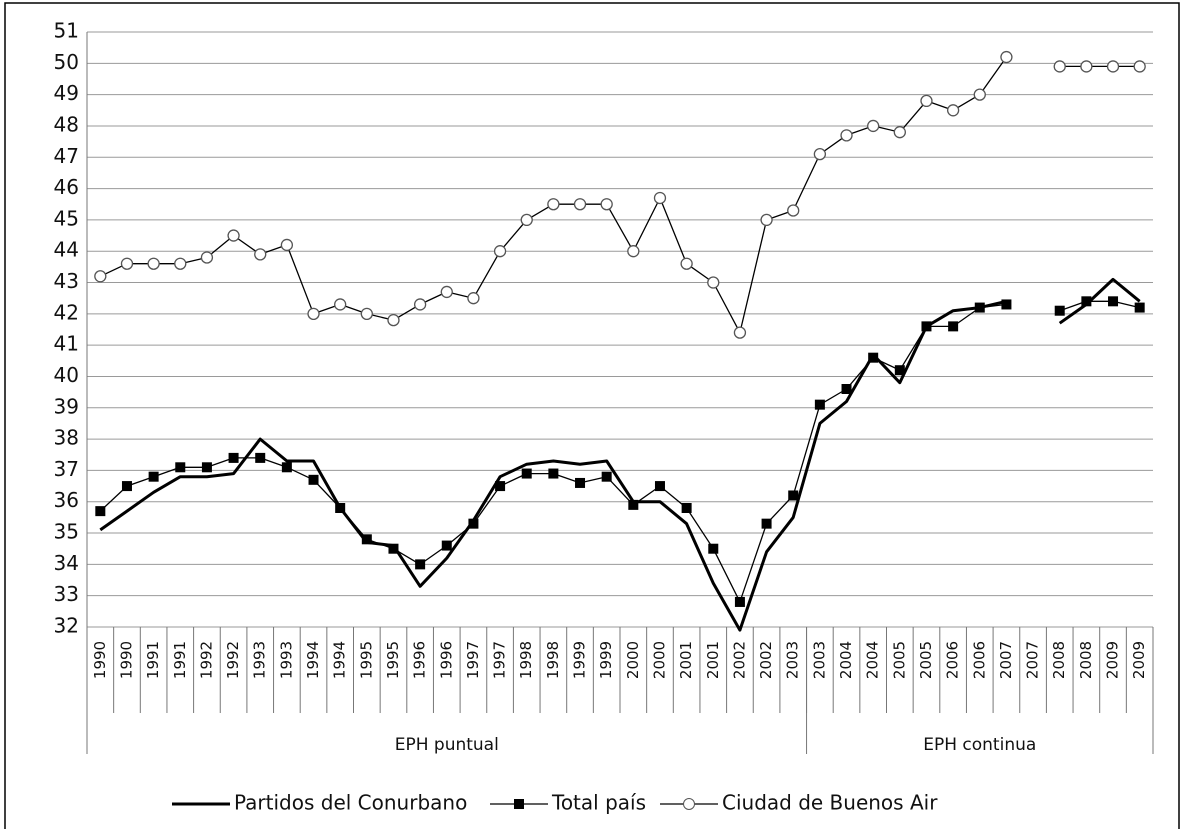 This screenshot has height=833, width=1185. I want to click on y-tick-label: 33, so click(66, 594).